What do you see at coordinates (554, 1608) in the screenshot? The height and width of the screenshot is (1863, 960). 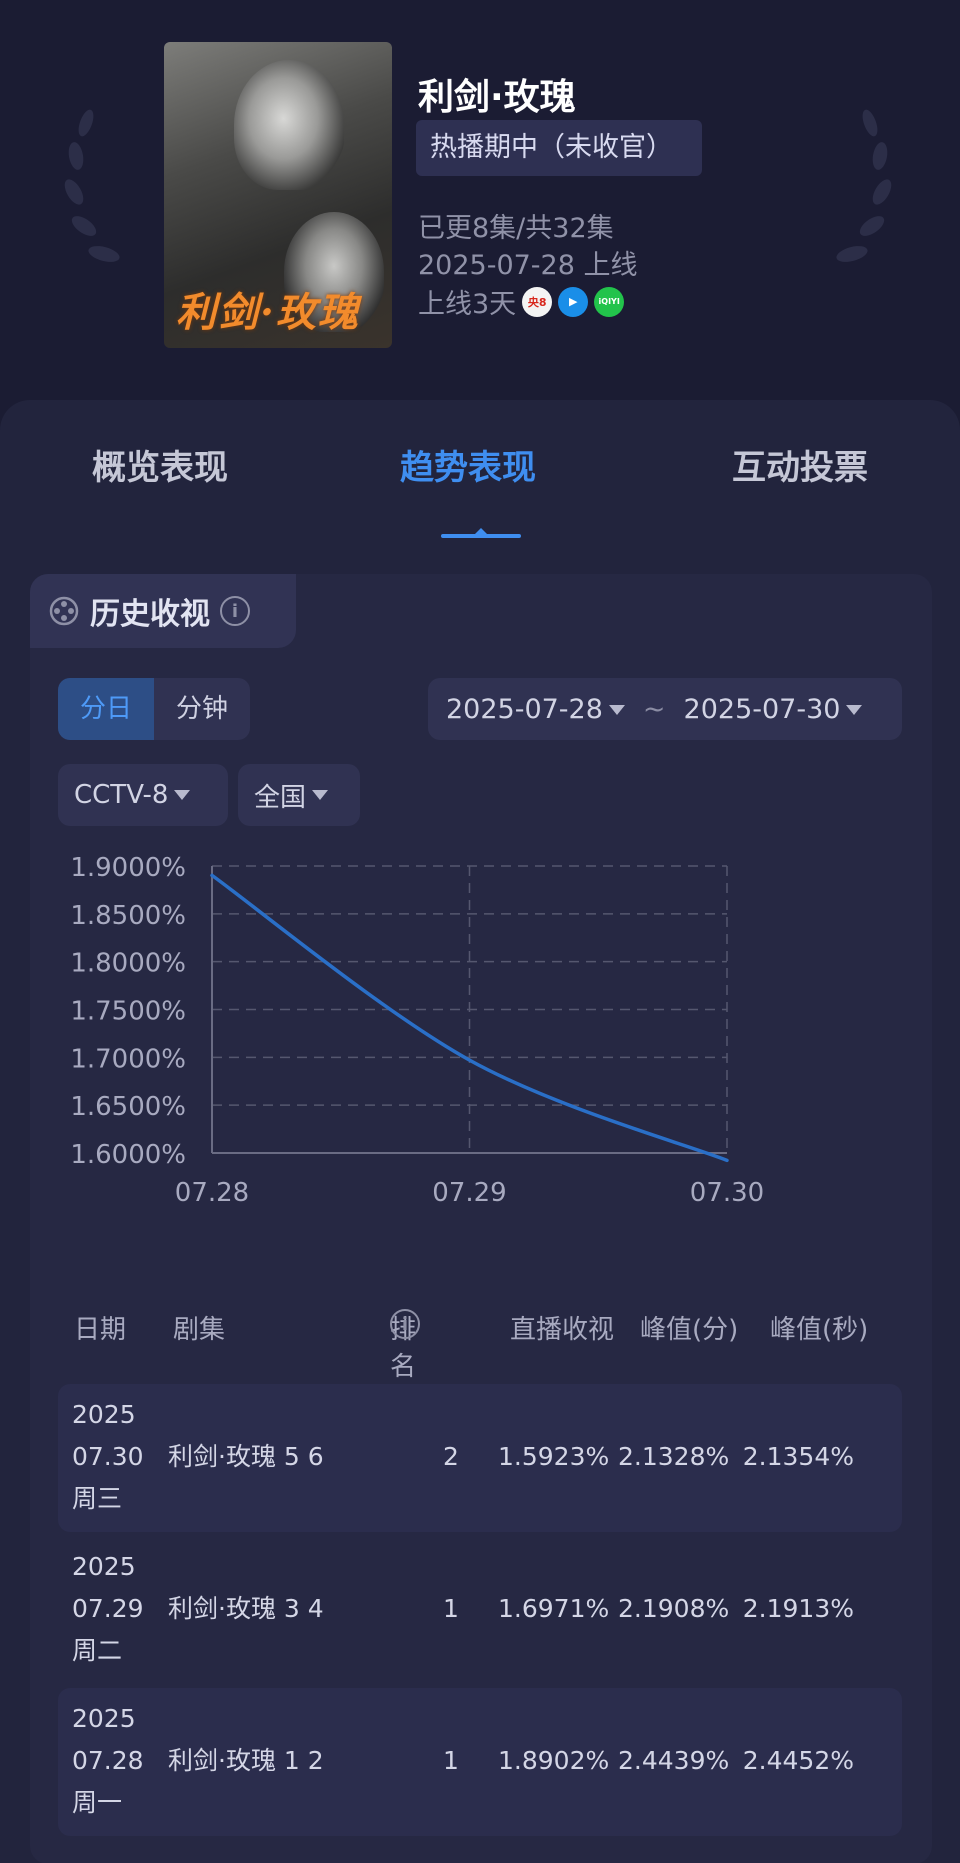 I see `row-live-rating: 1.6971%` at bounding box center [554, 1608].